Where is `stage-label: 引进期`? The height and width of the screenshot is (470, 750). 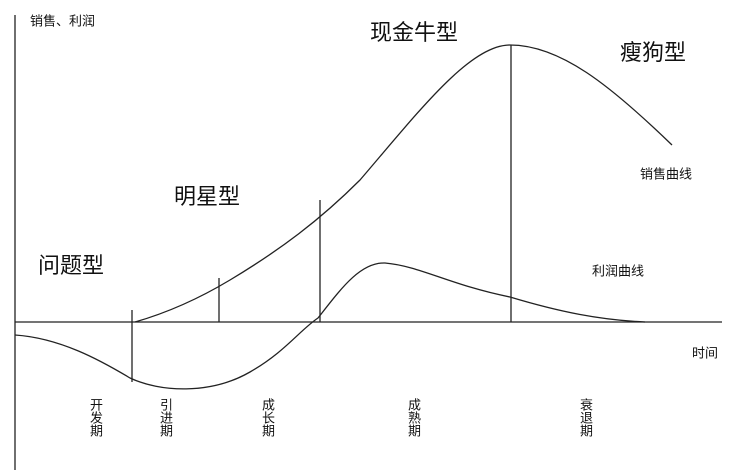
stage-label: 引进期 is located at coordinates (164, 417).